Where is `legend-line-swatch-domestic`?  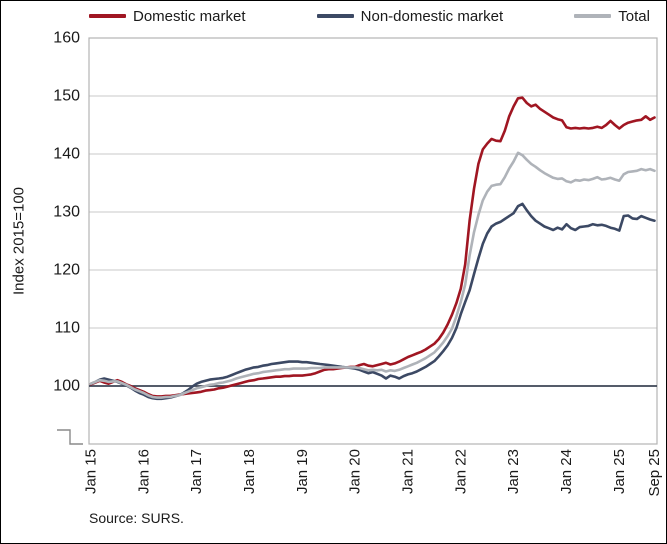
legend-line-swatch-domestic is located at coordinates (107, 16).